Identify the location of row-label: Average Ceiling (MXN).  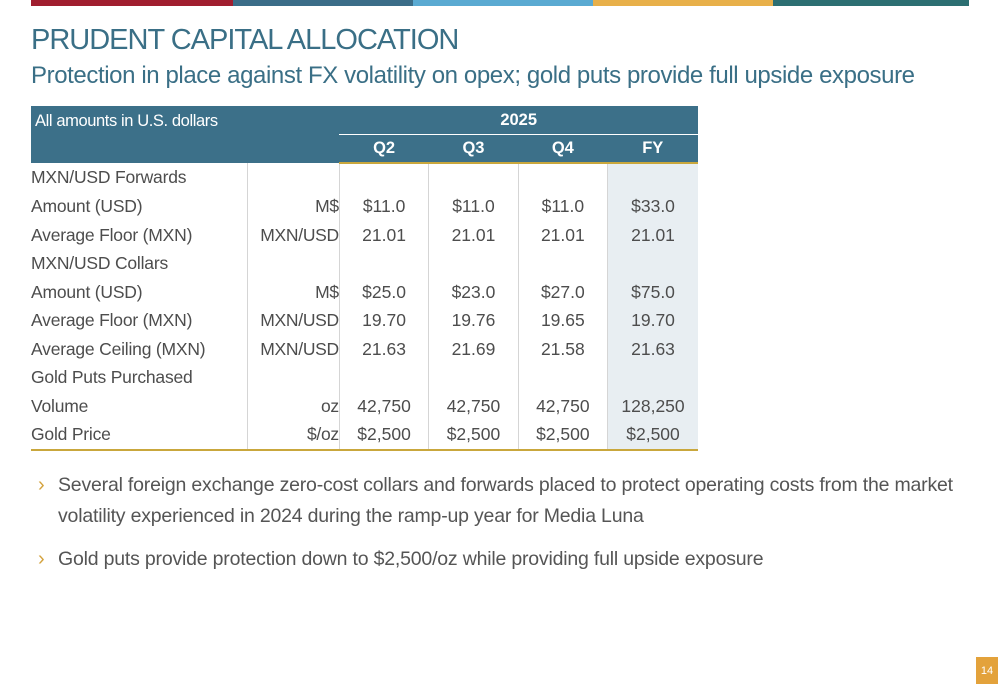
(118, 348).